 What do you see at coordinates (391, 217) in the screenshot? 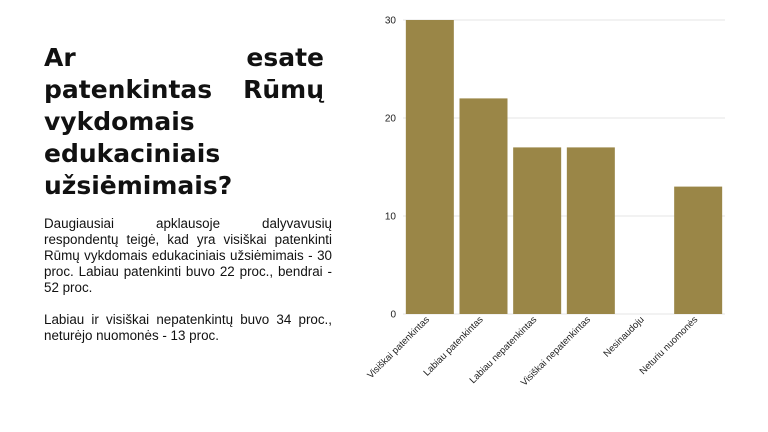
I see `y-tick-label: 10` at bounding box center [391, 217].